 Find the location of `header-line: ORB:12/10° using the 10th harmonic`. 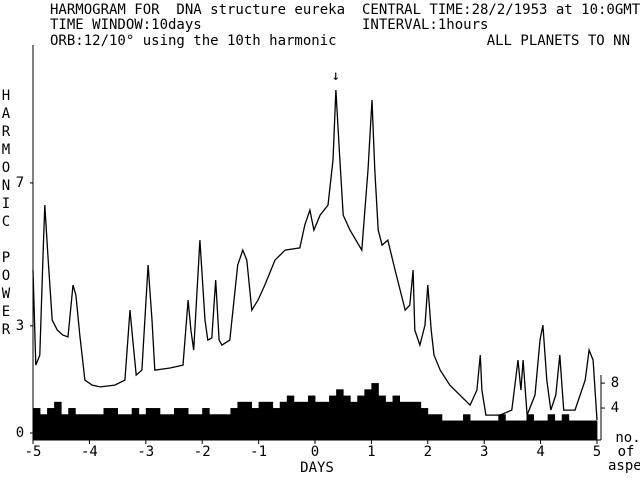

header-line: ORB:12/10° using the 10th harmonic is located at coordinates (193, 41).